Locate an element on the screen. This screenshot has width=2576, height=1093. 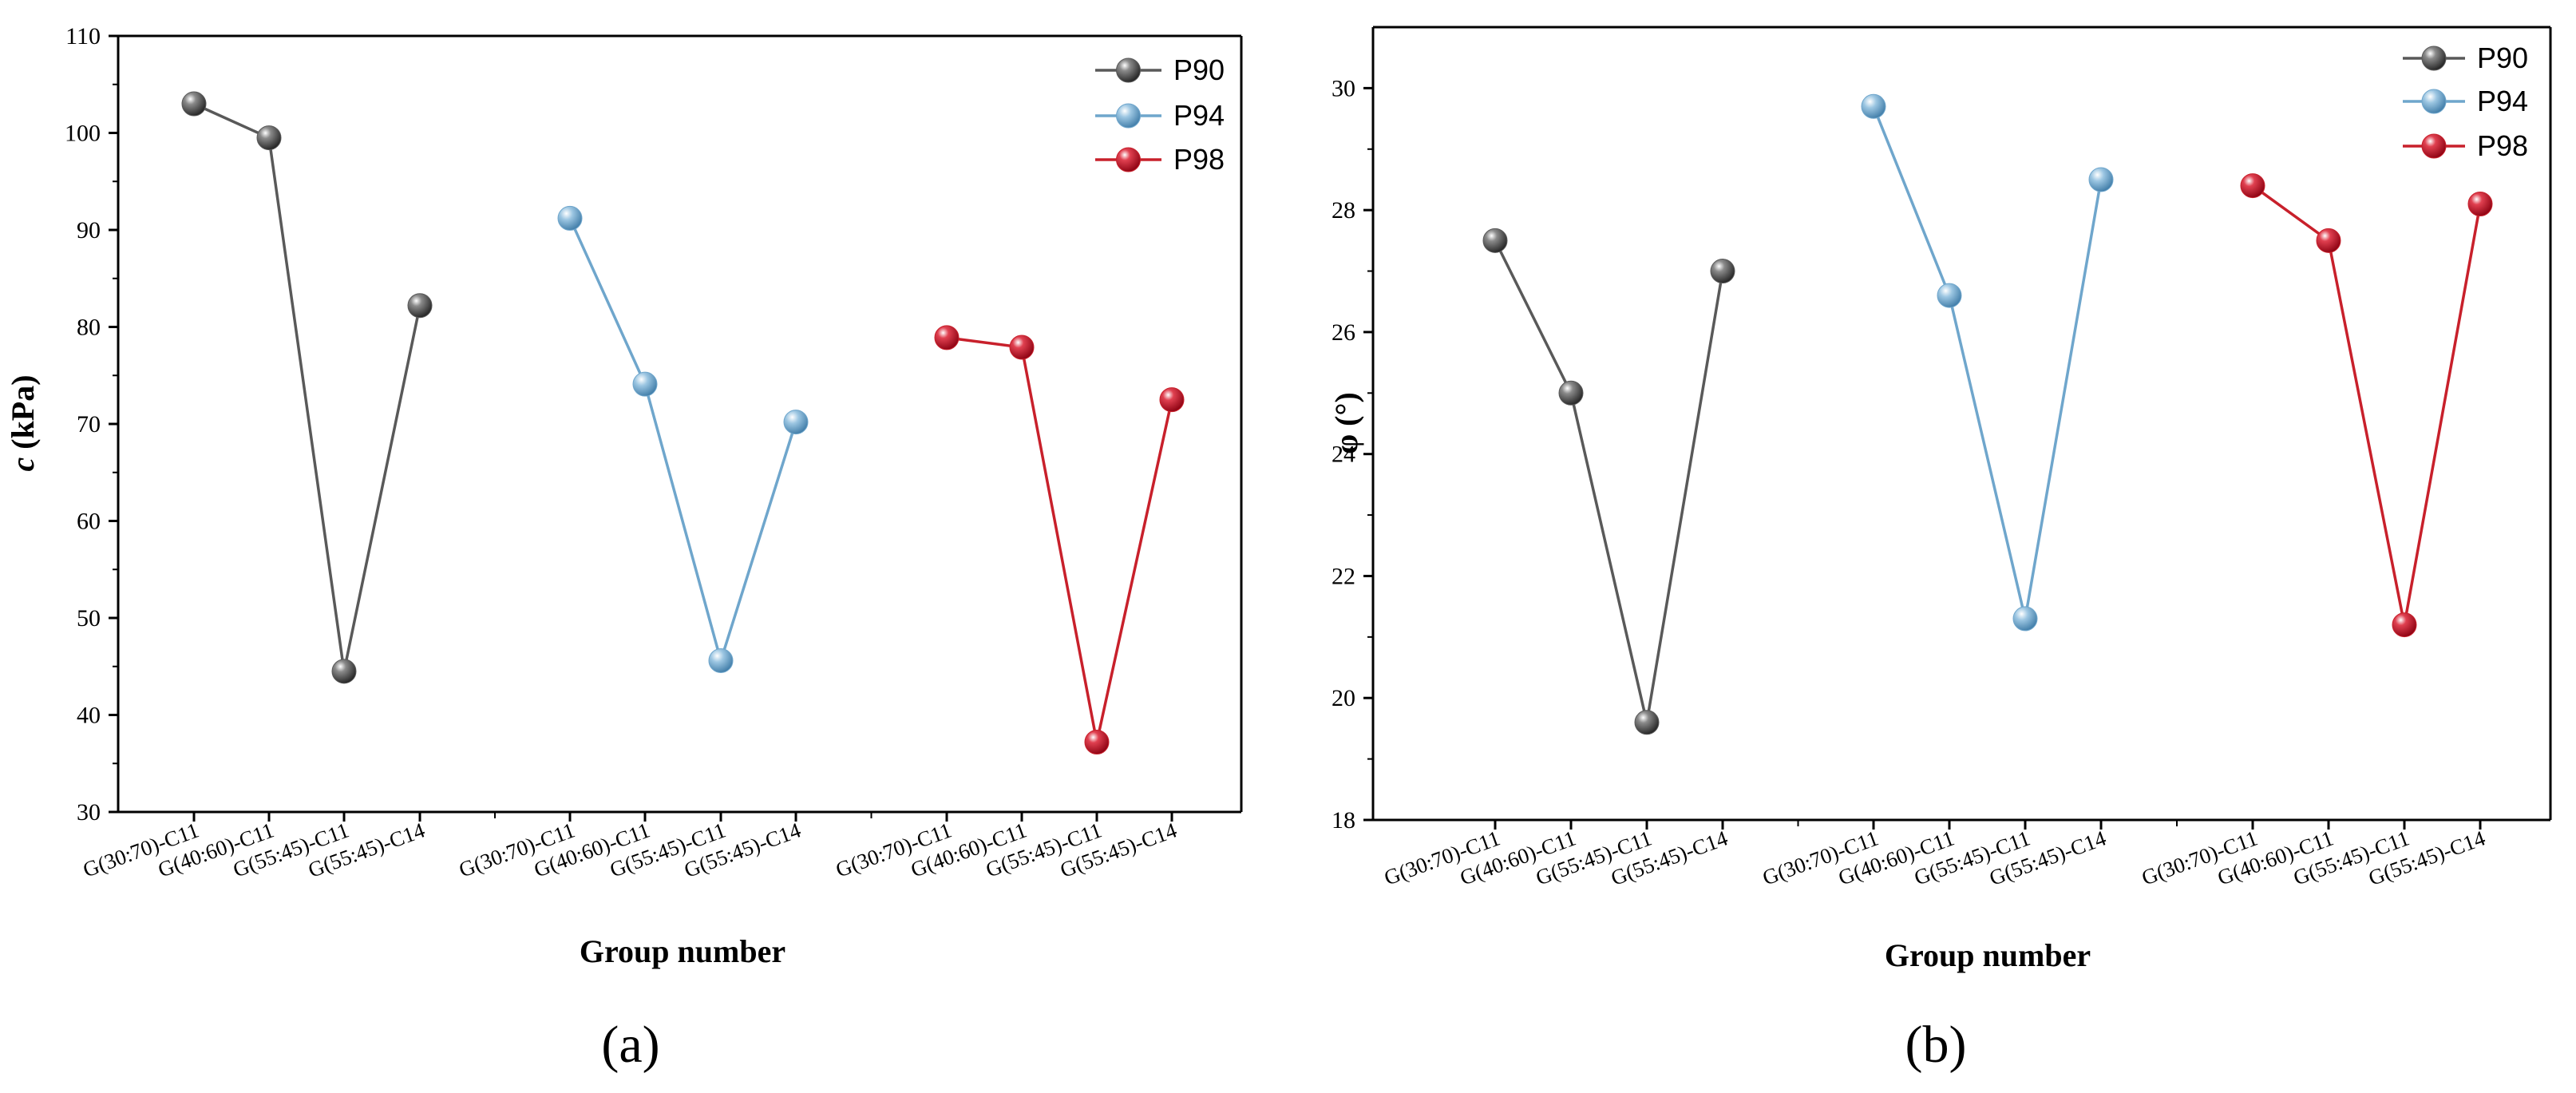
y-tick-label: 80 is located at coordinates (89, 328).